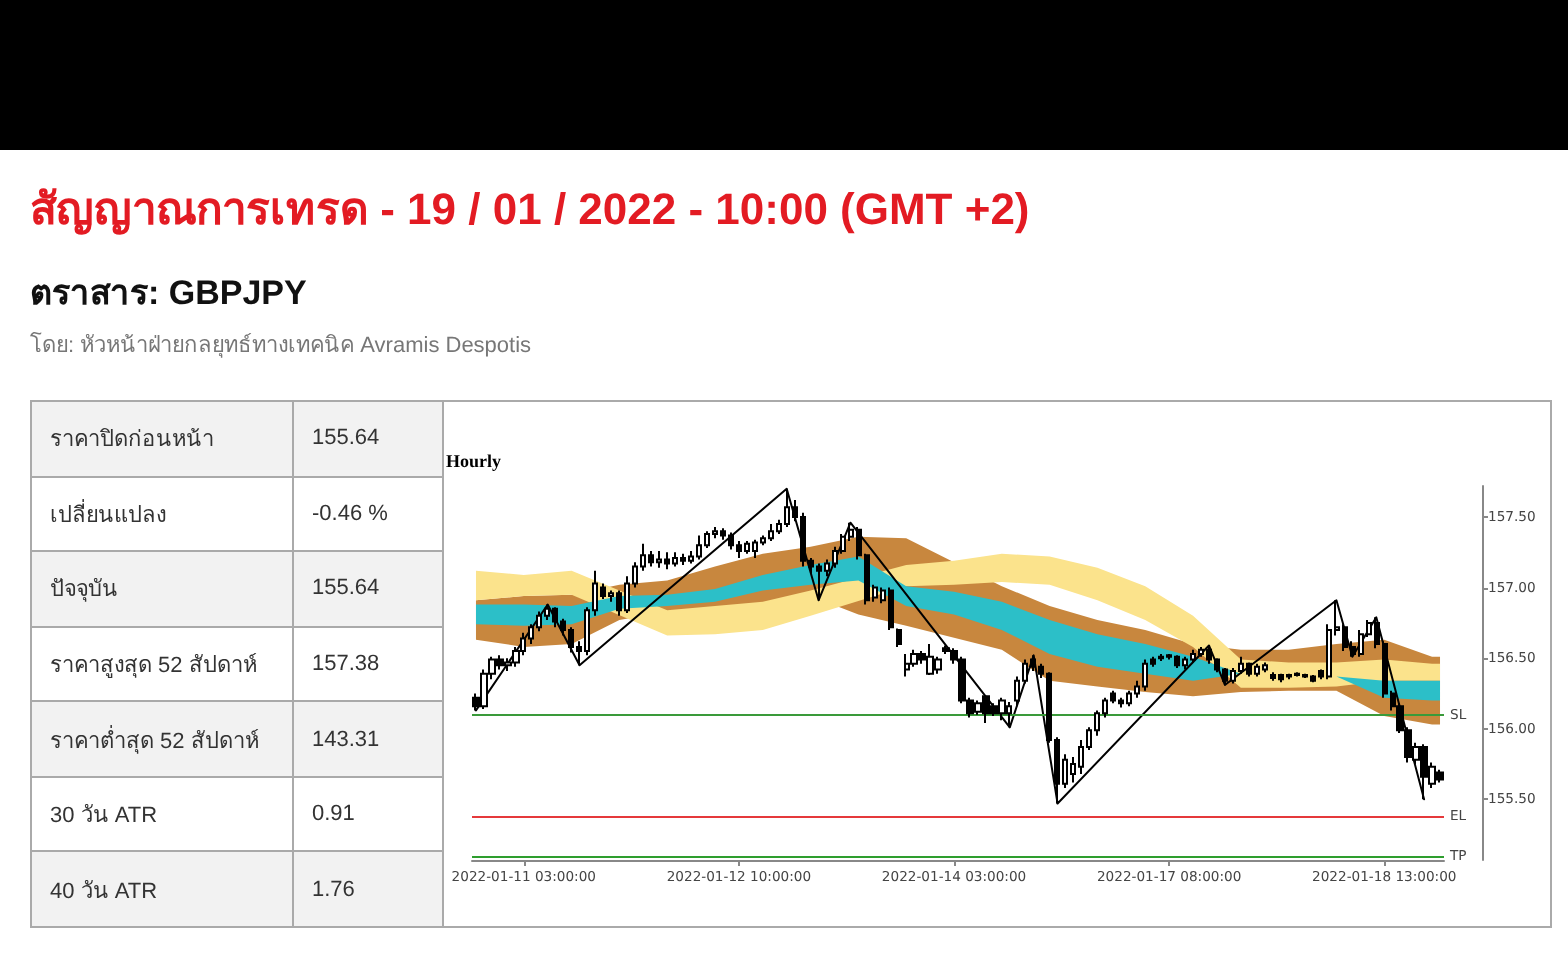 The image size is (1568, 958). What do you see at coordinates (282, 347) in the screenshot?
I see `text: โดย: หัวหน้าฝ่ายกลยุทธ์ทางเทคนิค Avramis Despotis` at bounding box center [282, 347].